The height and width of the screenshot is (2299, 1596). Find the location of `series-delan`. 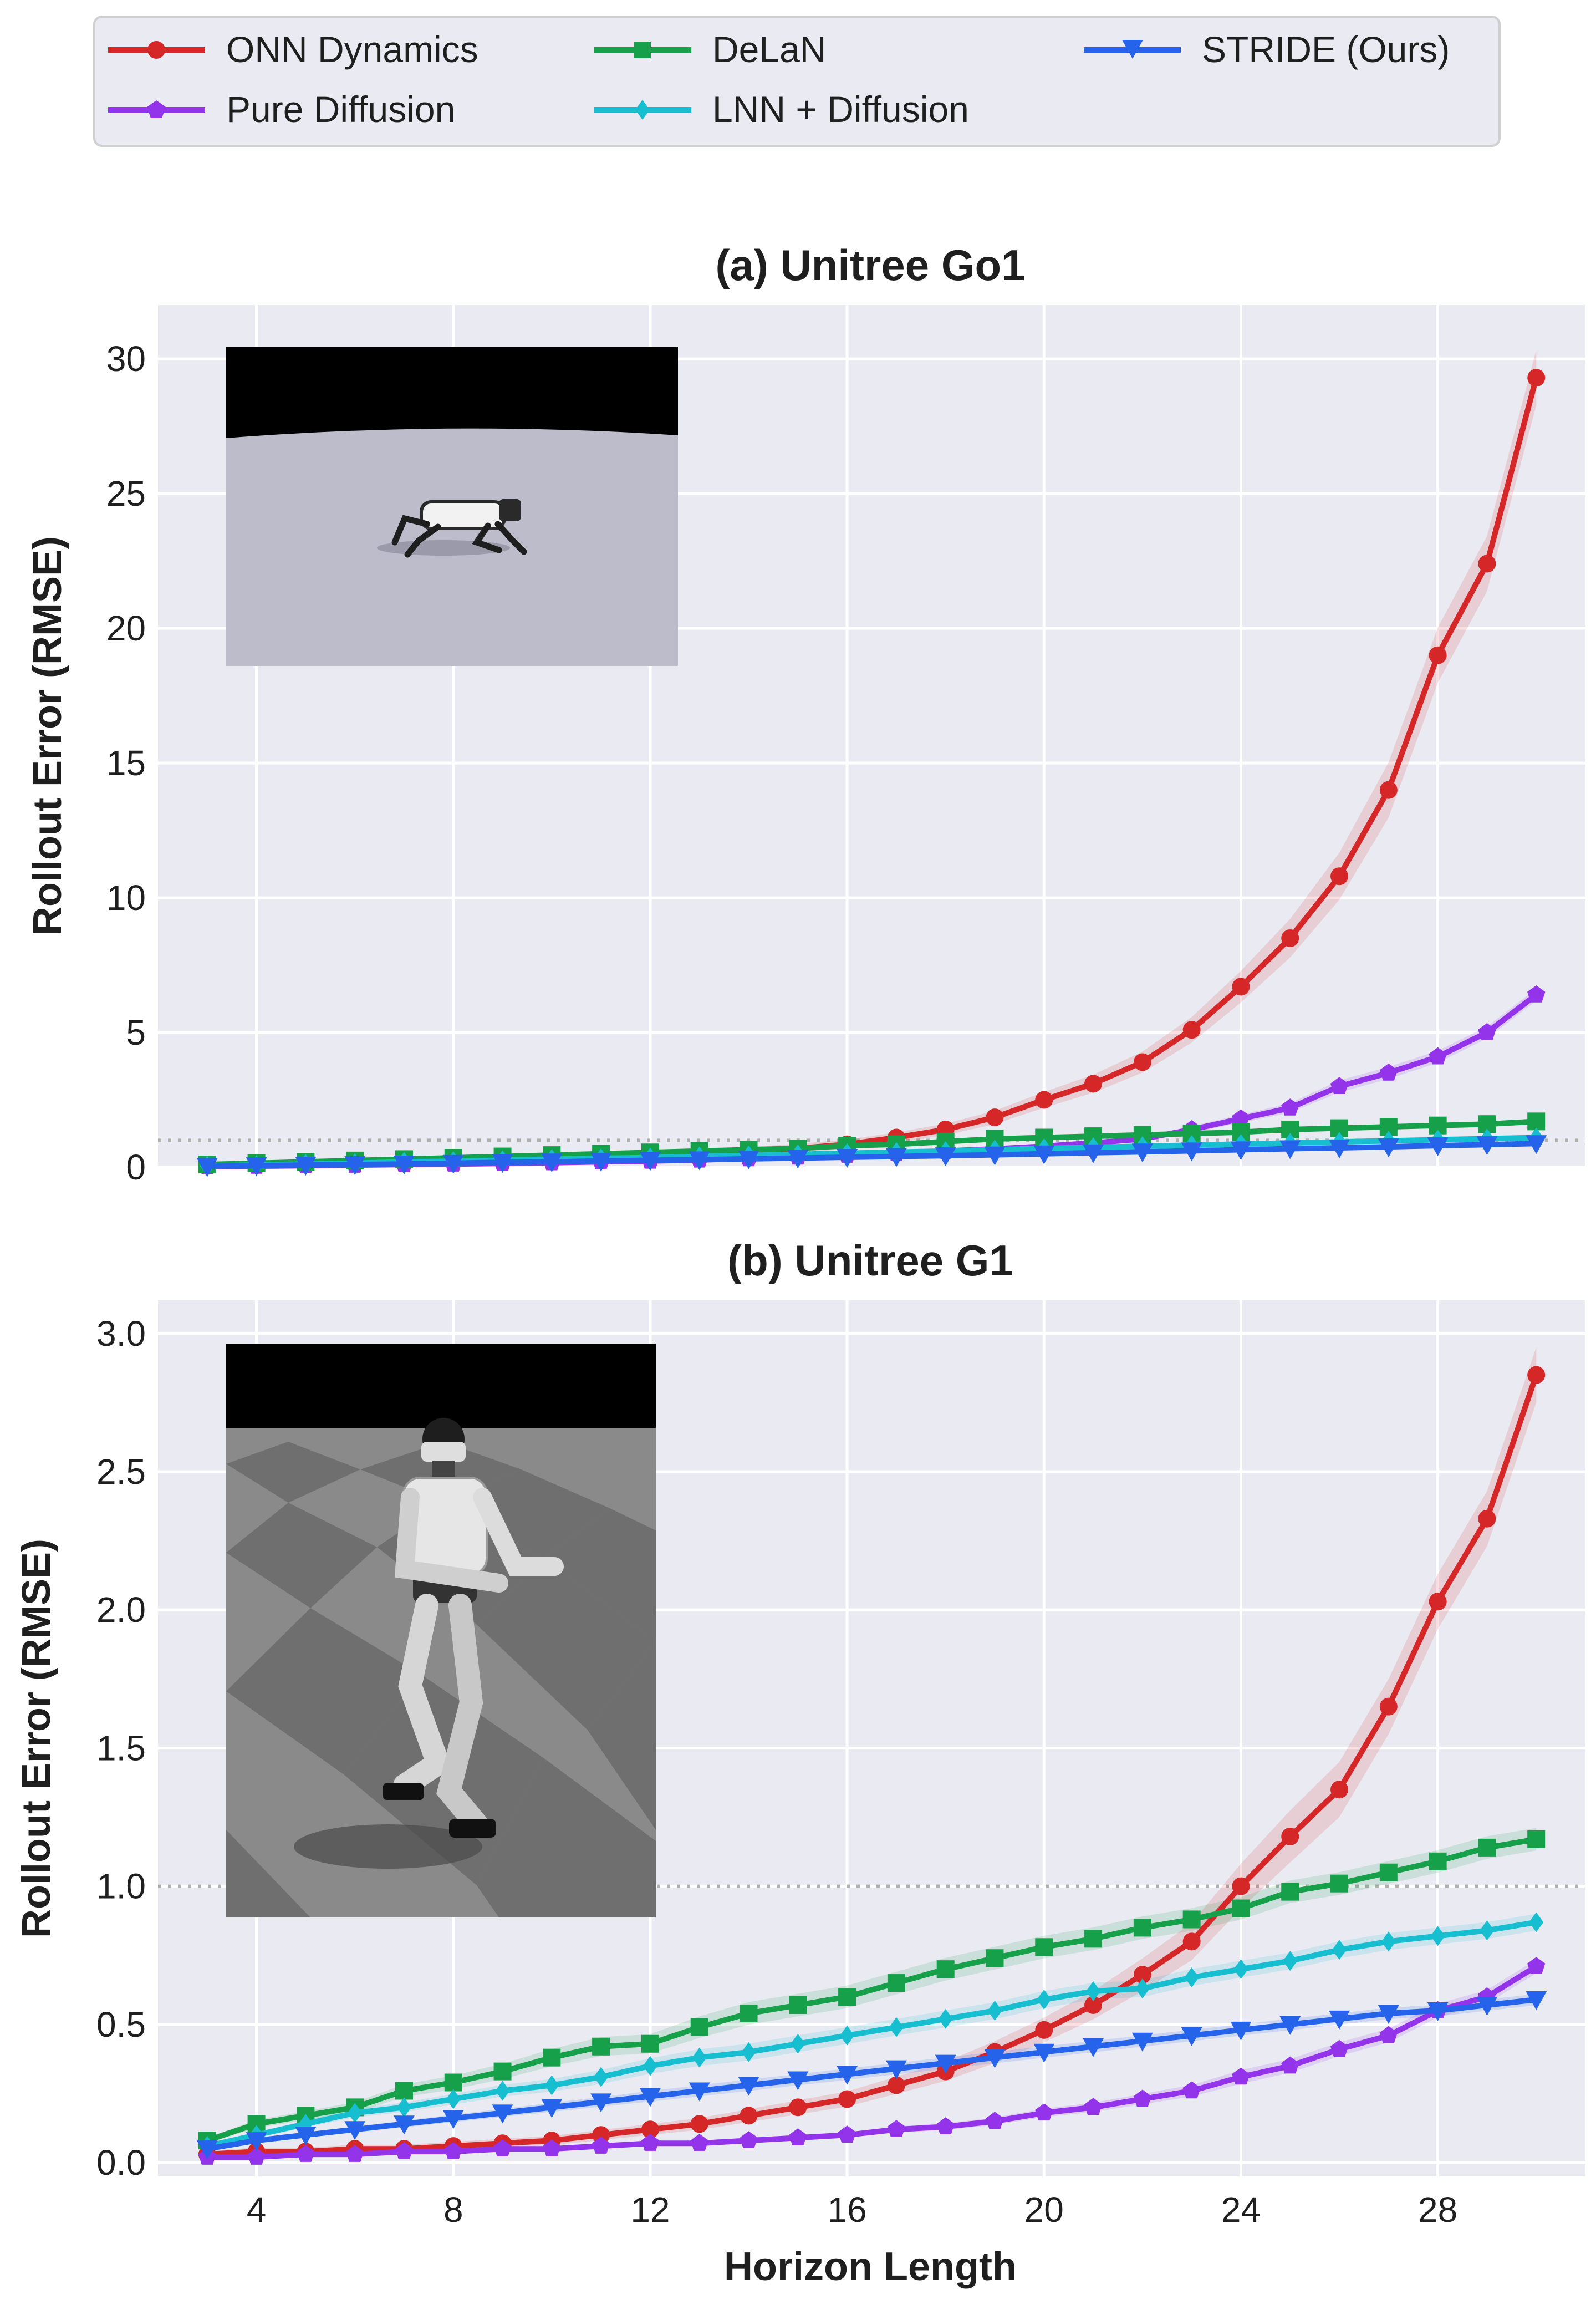

series-delan is located at coordinates (872, 1990).